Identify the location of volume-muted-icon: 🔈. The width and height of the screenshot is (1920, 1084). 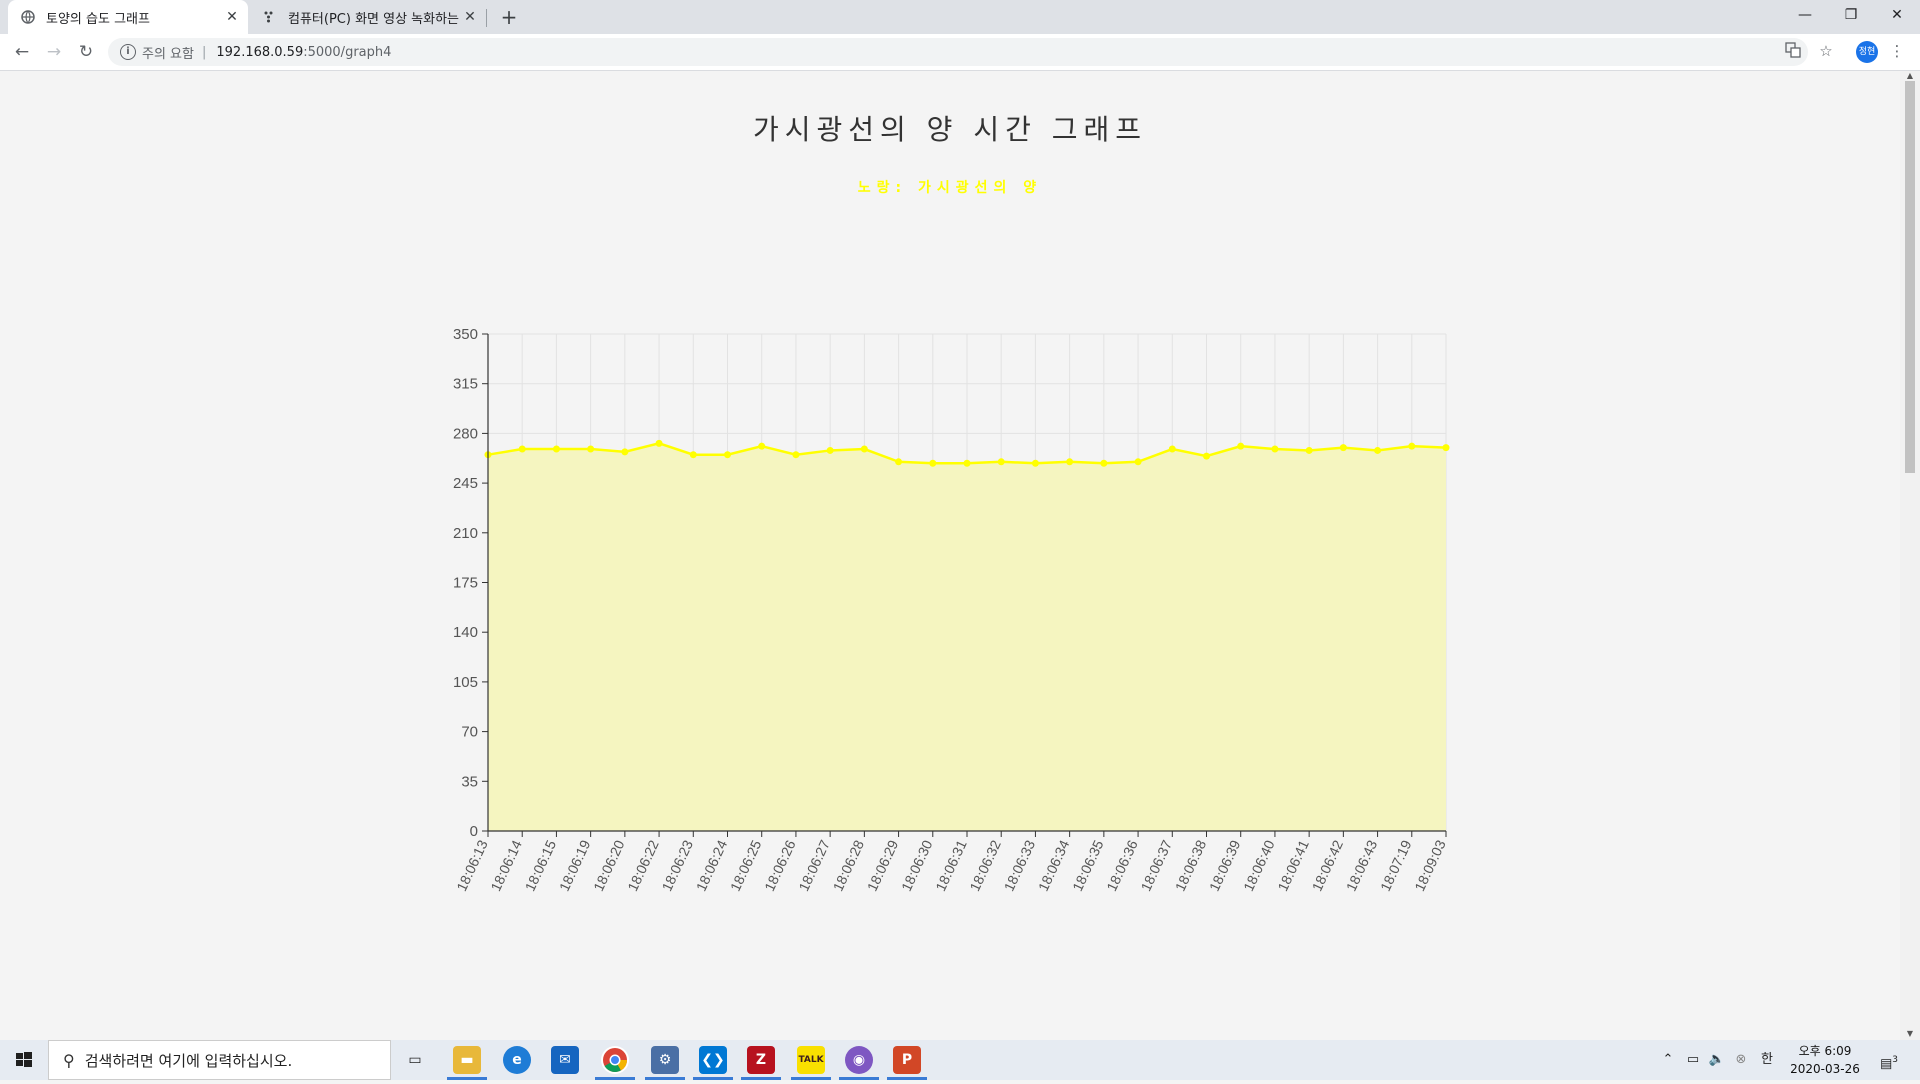
(1717, 1059).